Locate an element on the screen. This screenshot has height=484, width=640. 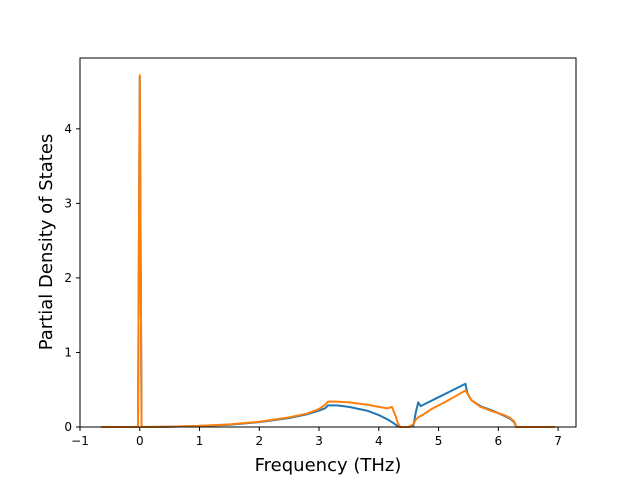
x-tick-label-8: 7 is located at coordinates (558, 441).